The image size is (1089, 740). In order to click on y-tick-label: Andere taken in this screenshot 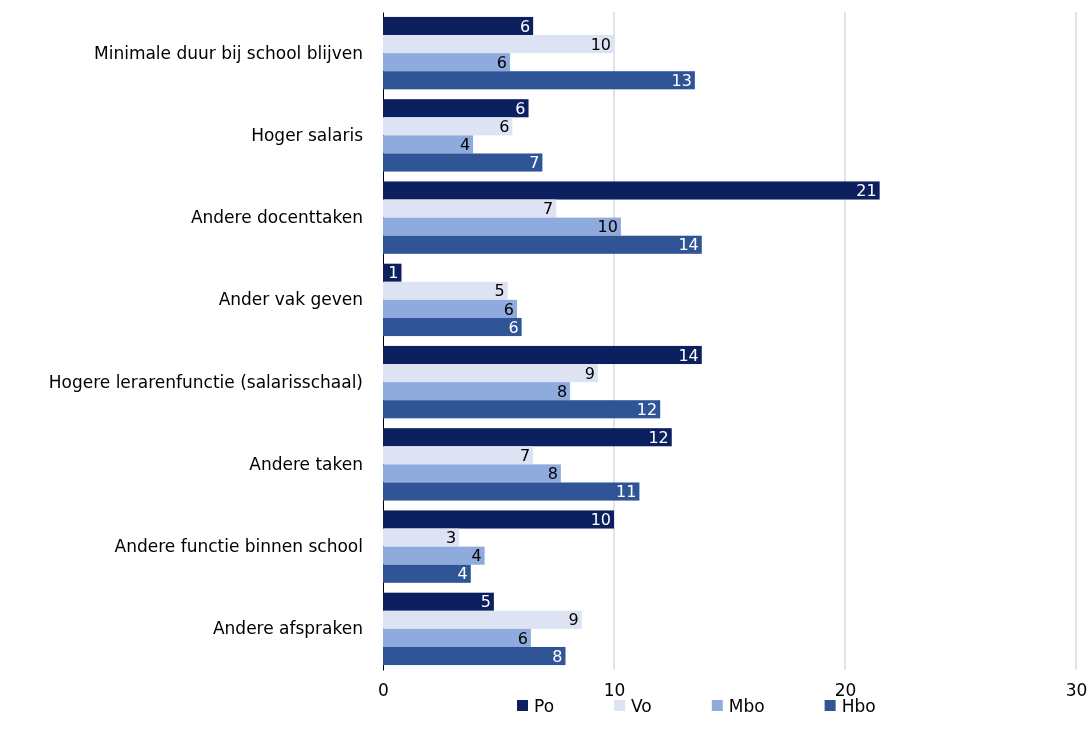, I will do `click(306, 463)`.